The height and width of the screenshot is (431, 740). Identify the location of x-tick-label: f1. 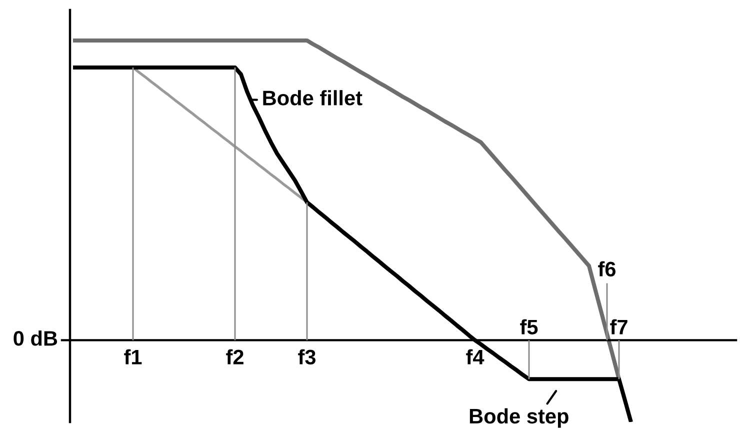
(133, 356).